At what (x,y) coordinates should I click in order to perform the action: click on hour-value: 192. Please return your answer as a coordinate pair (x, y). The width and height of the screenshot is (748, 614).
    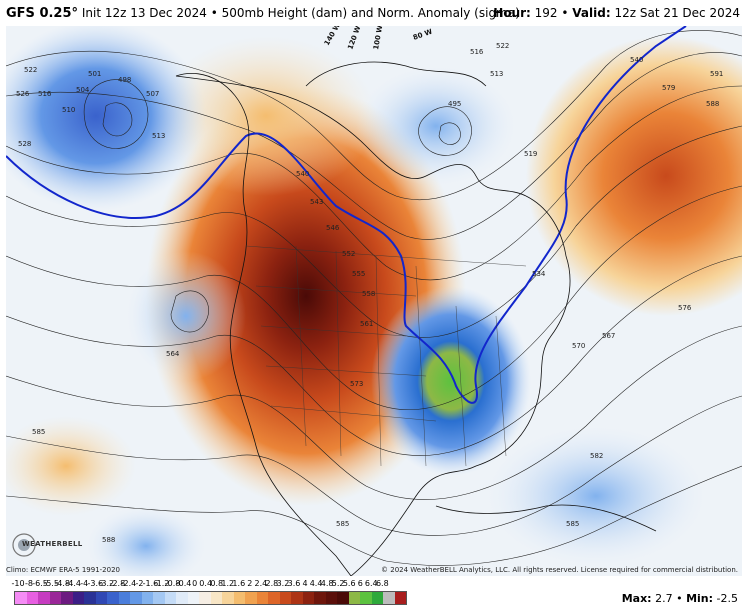
    Looking at the image, I should click on (546, 13).